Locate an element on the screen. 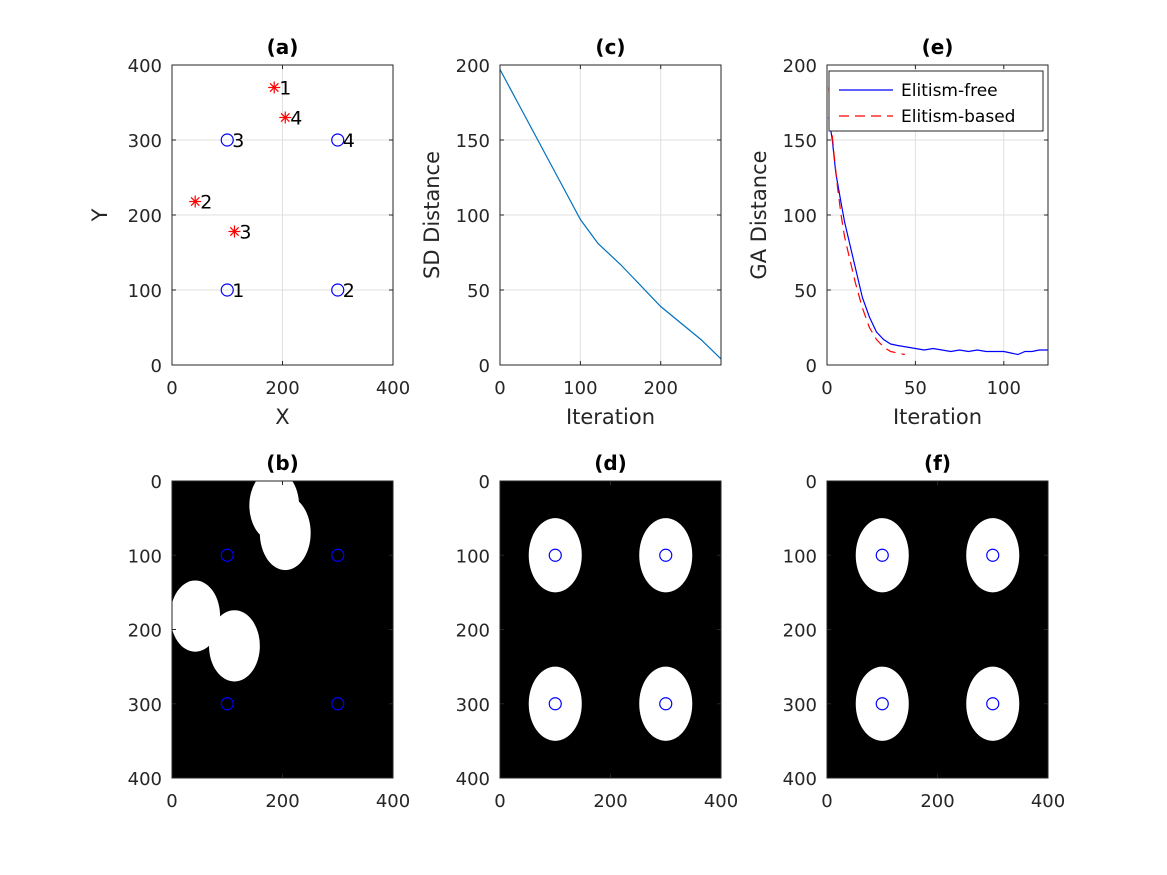 Image resolution: width=1167 pixels, height=875 pixels. point-label: 1 is located at coordinates (238, 291).